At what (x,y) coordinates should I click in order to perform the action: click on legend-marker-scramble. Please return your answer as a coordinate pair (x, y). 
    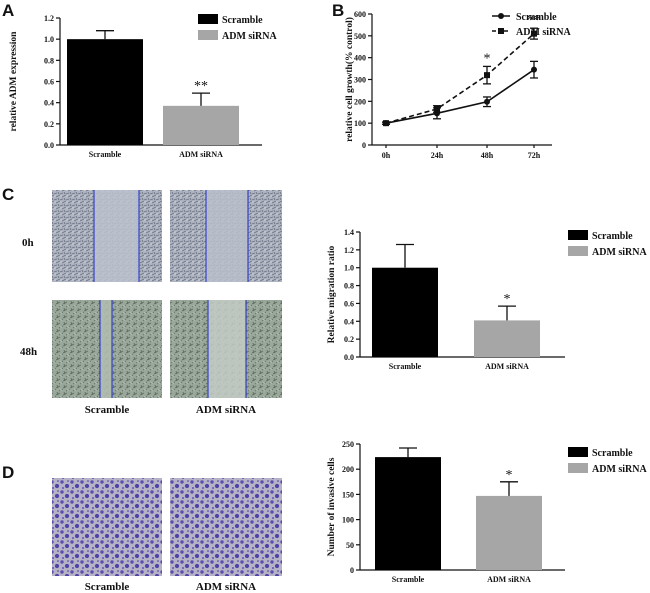
    Looking at the image, I should click on (501, 16).